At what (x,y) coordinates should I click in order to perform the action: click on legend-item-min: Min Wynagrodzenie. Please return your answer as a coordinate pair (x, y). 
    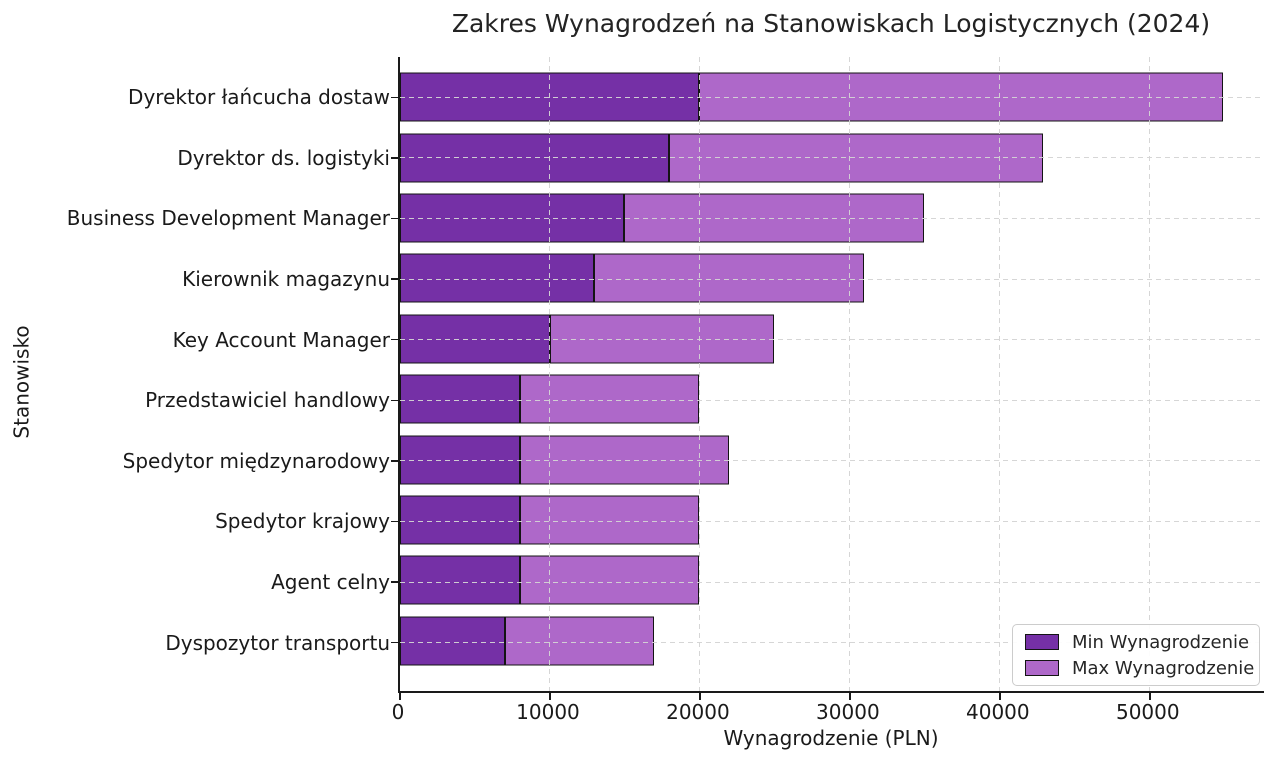
    Looking at the image, I should click on (1137, 642).